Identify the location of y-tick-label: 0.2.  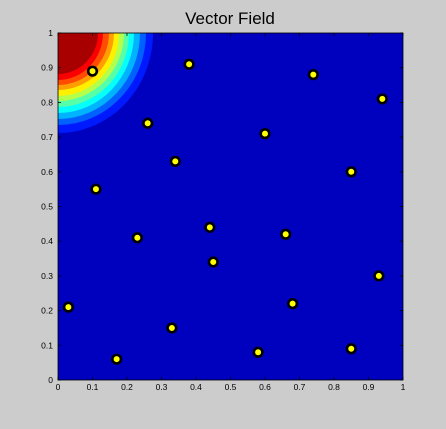
(47, 311).